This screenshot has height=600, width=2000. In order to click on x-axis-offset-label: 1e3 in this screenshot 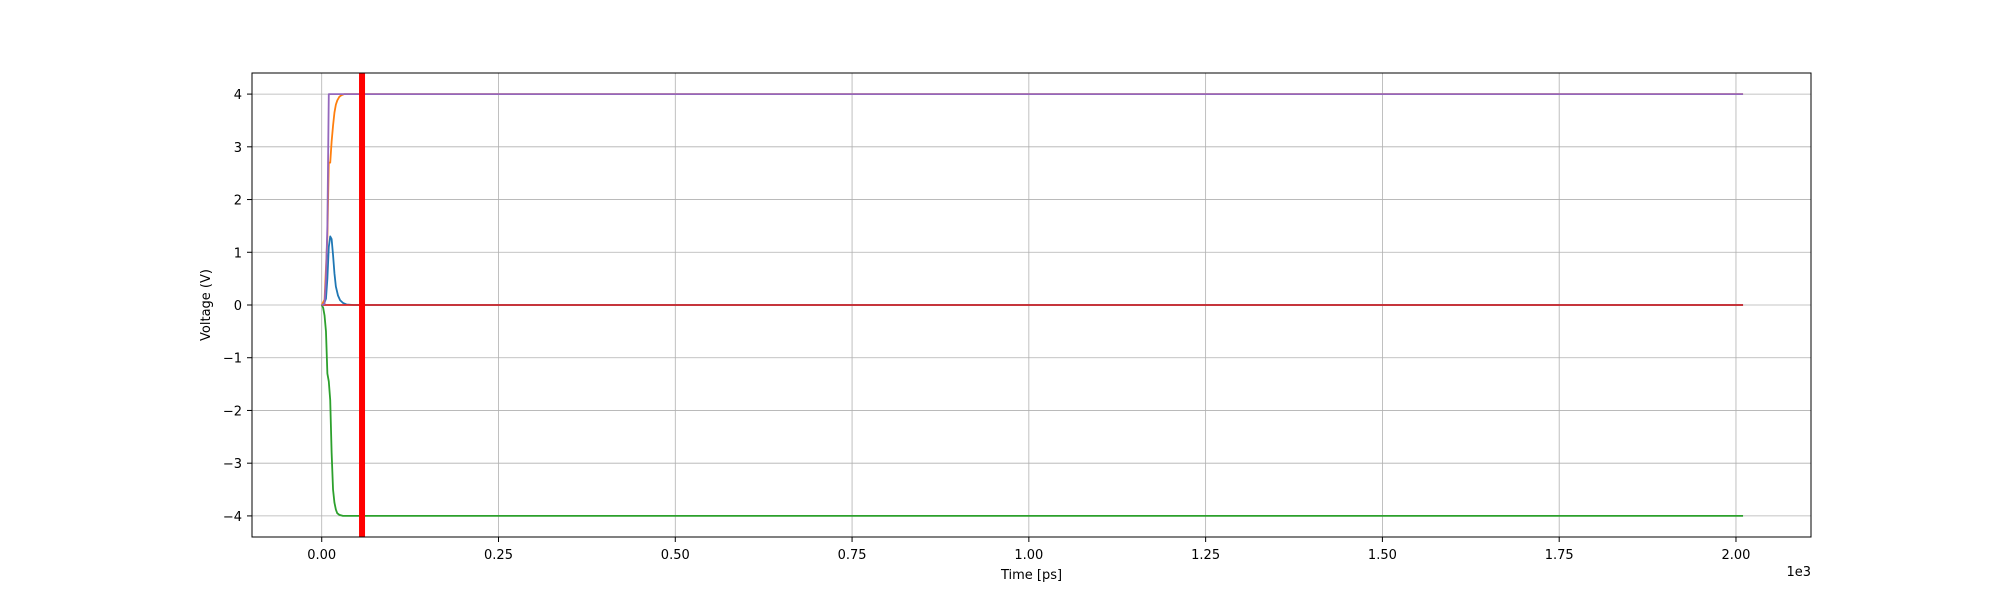, I will do `click(1798, 572)`.